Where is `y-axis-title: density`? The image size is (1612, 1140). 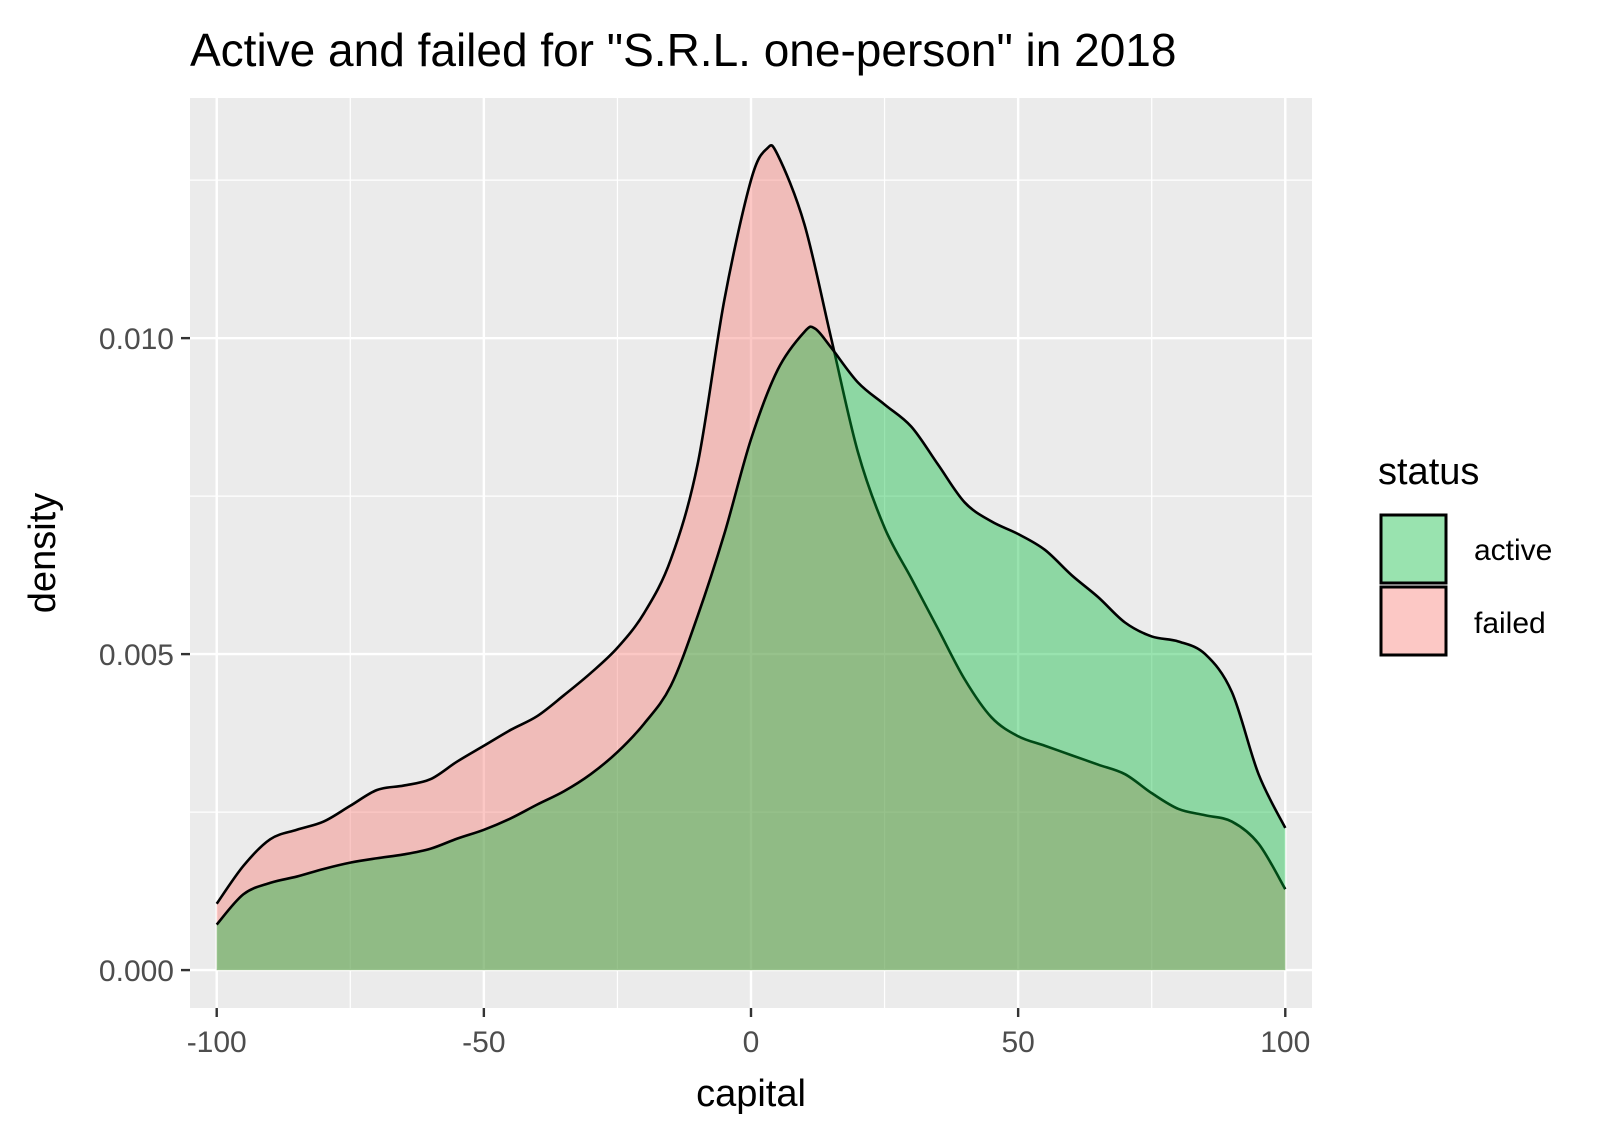
y-axis-title: density is located at coordinates (43, 553).